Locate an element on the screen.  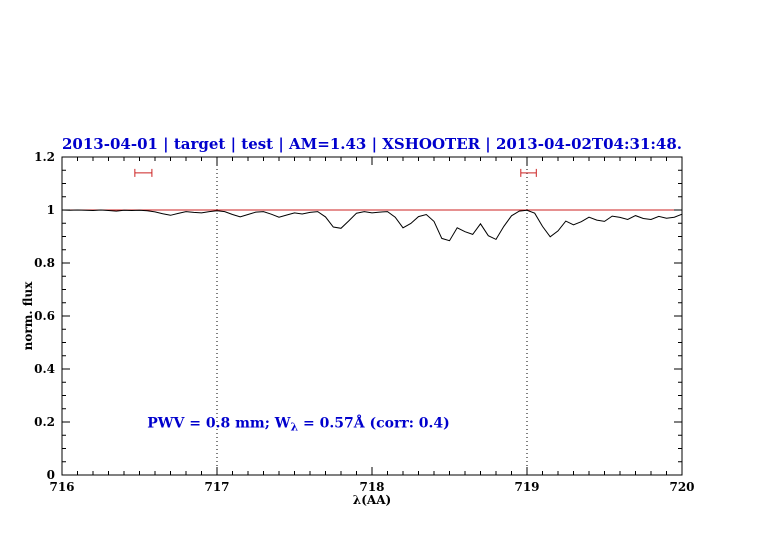
x-axis-label: λ(AA) is located at coordinates (372, 500).